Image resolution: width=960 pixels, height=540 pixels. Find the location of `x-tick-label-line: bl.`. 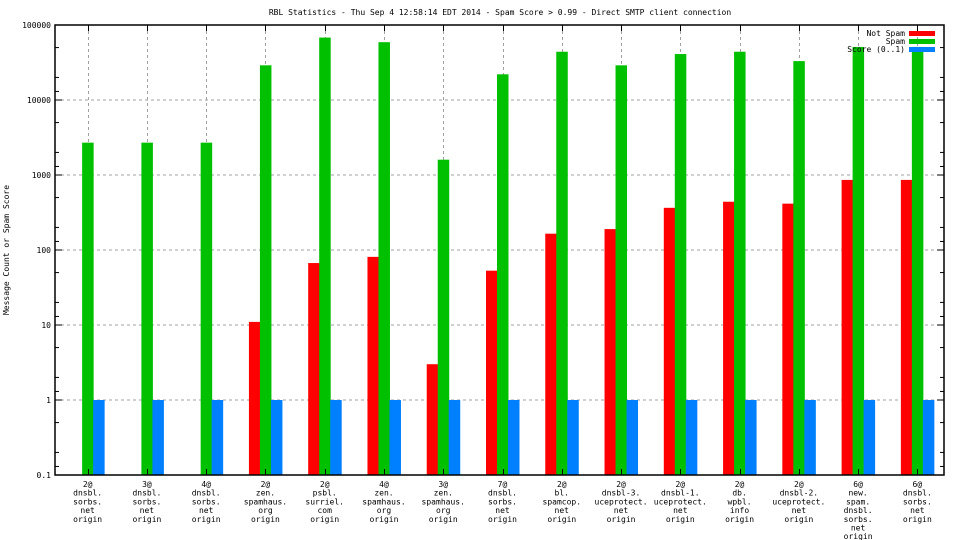

x-tick-label-line: bl. is located at coordinates (562, 493).